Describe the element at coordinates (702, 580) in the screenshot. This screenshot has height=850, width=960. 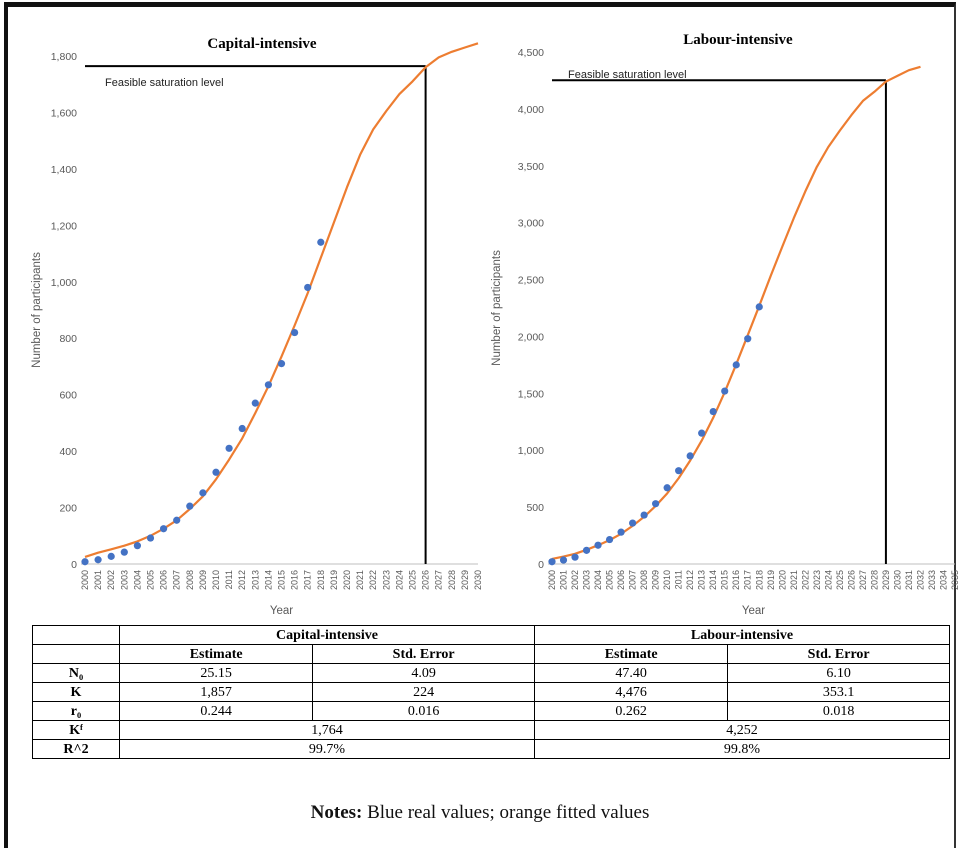
I see `x-tick-label: 2013` at that location.